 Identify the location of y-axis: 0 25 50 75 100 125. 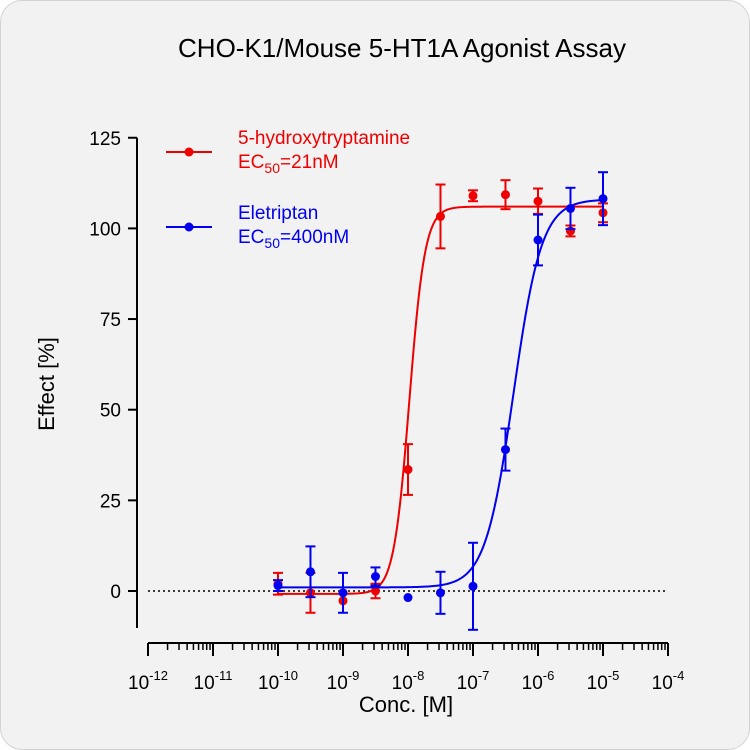
(113, 378).